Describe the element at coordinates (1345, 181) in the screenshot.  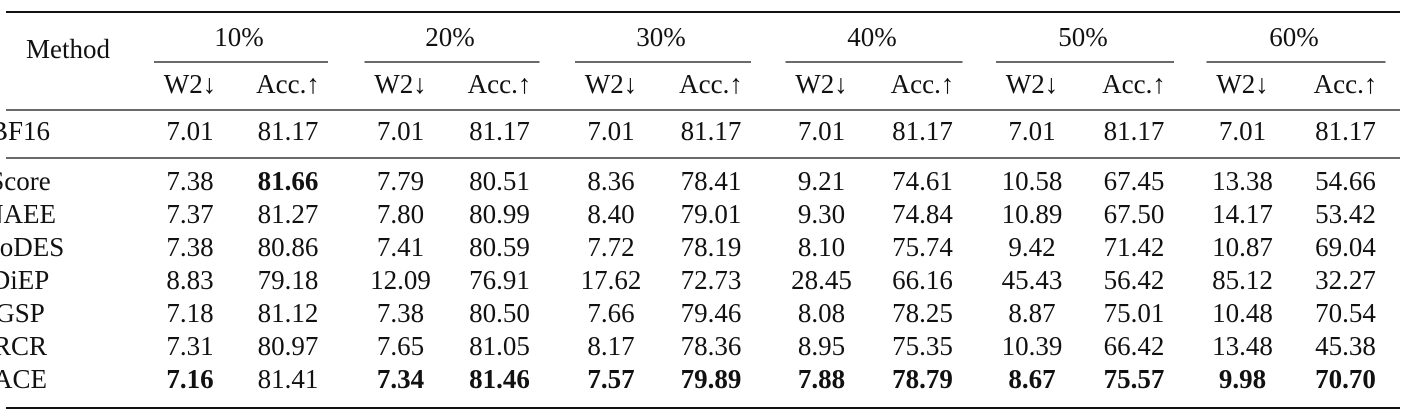
I see `cell-value: 54.66` at that location.